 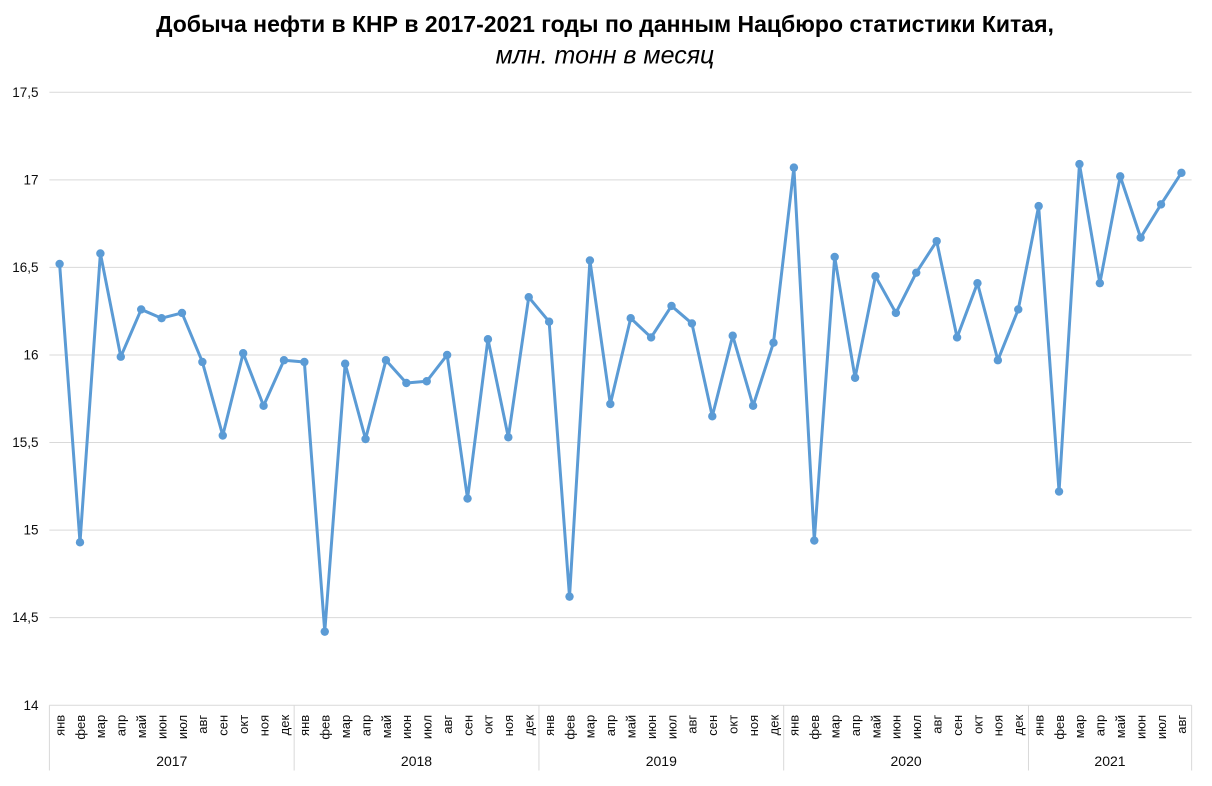 What do you see at coordinates (30, 530) in the screenshot?
I see `svg-text: 15` at bounding box center [30, 530].